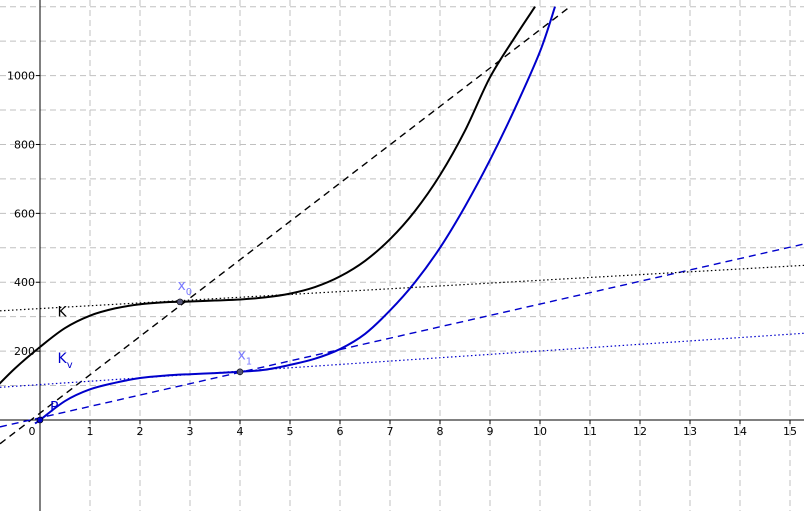 The image size is (804, 511). What do you see at coordinates (640, 431) in the screenshot?
I see `x-tick-label: 12` at bounding box center [640, 431].